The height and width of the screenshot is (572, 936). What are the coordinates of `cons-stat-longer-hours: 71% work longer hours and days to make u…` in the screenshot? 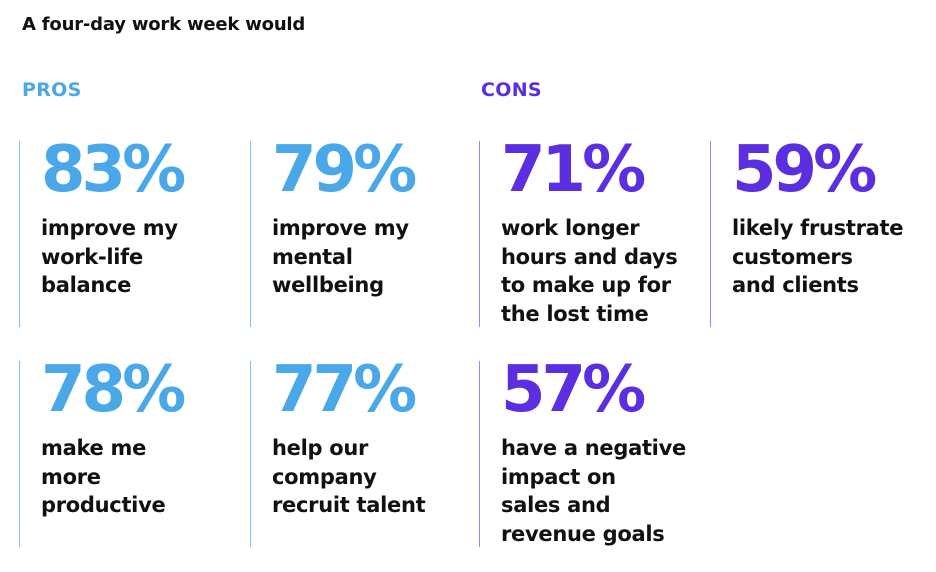 It's located at (590, 230).